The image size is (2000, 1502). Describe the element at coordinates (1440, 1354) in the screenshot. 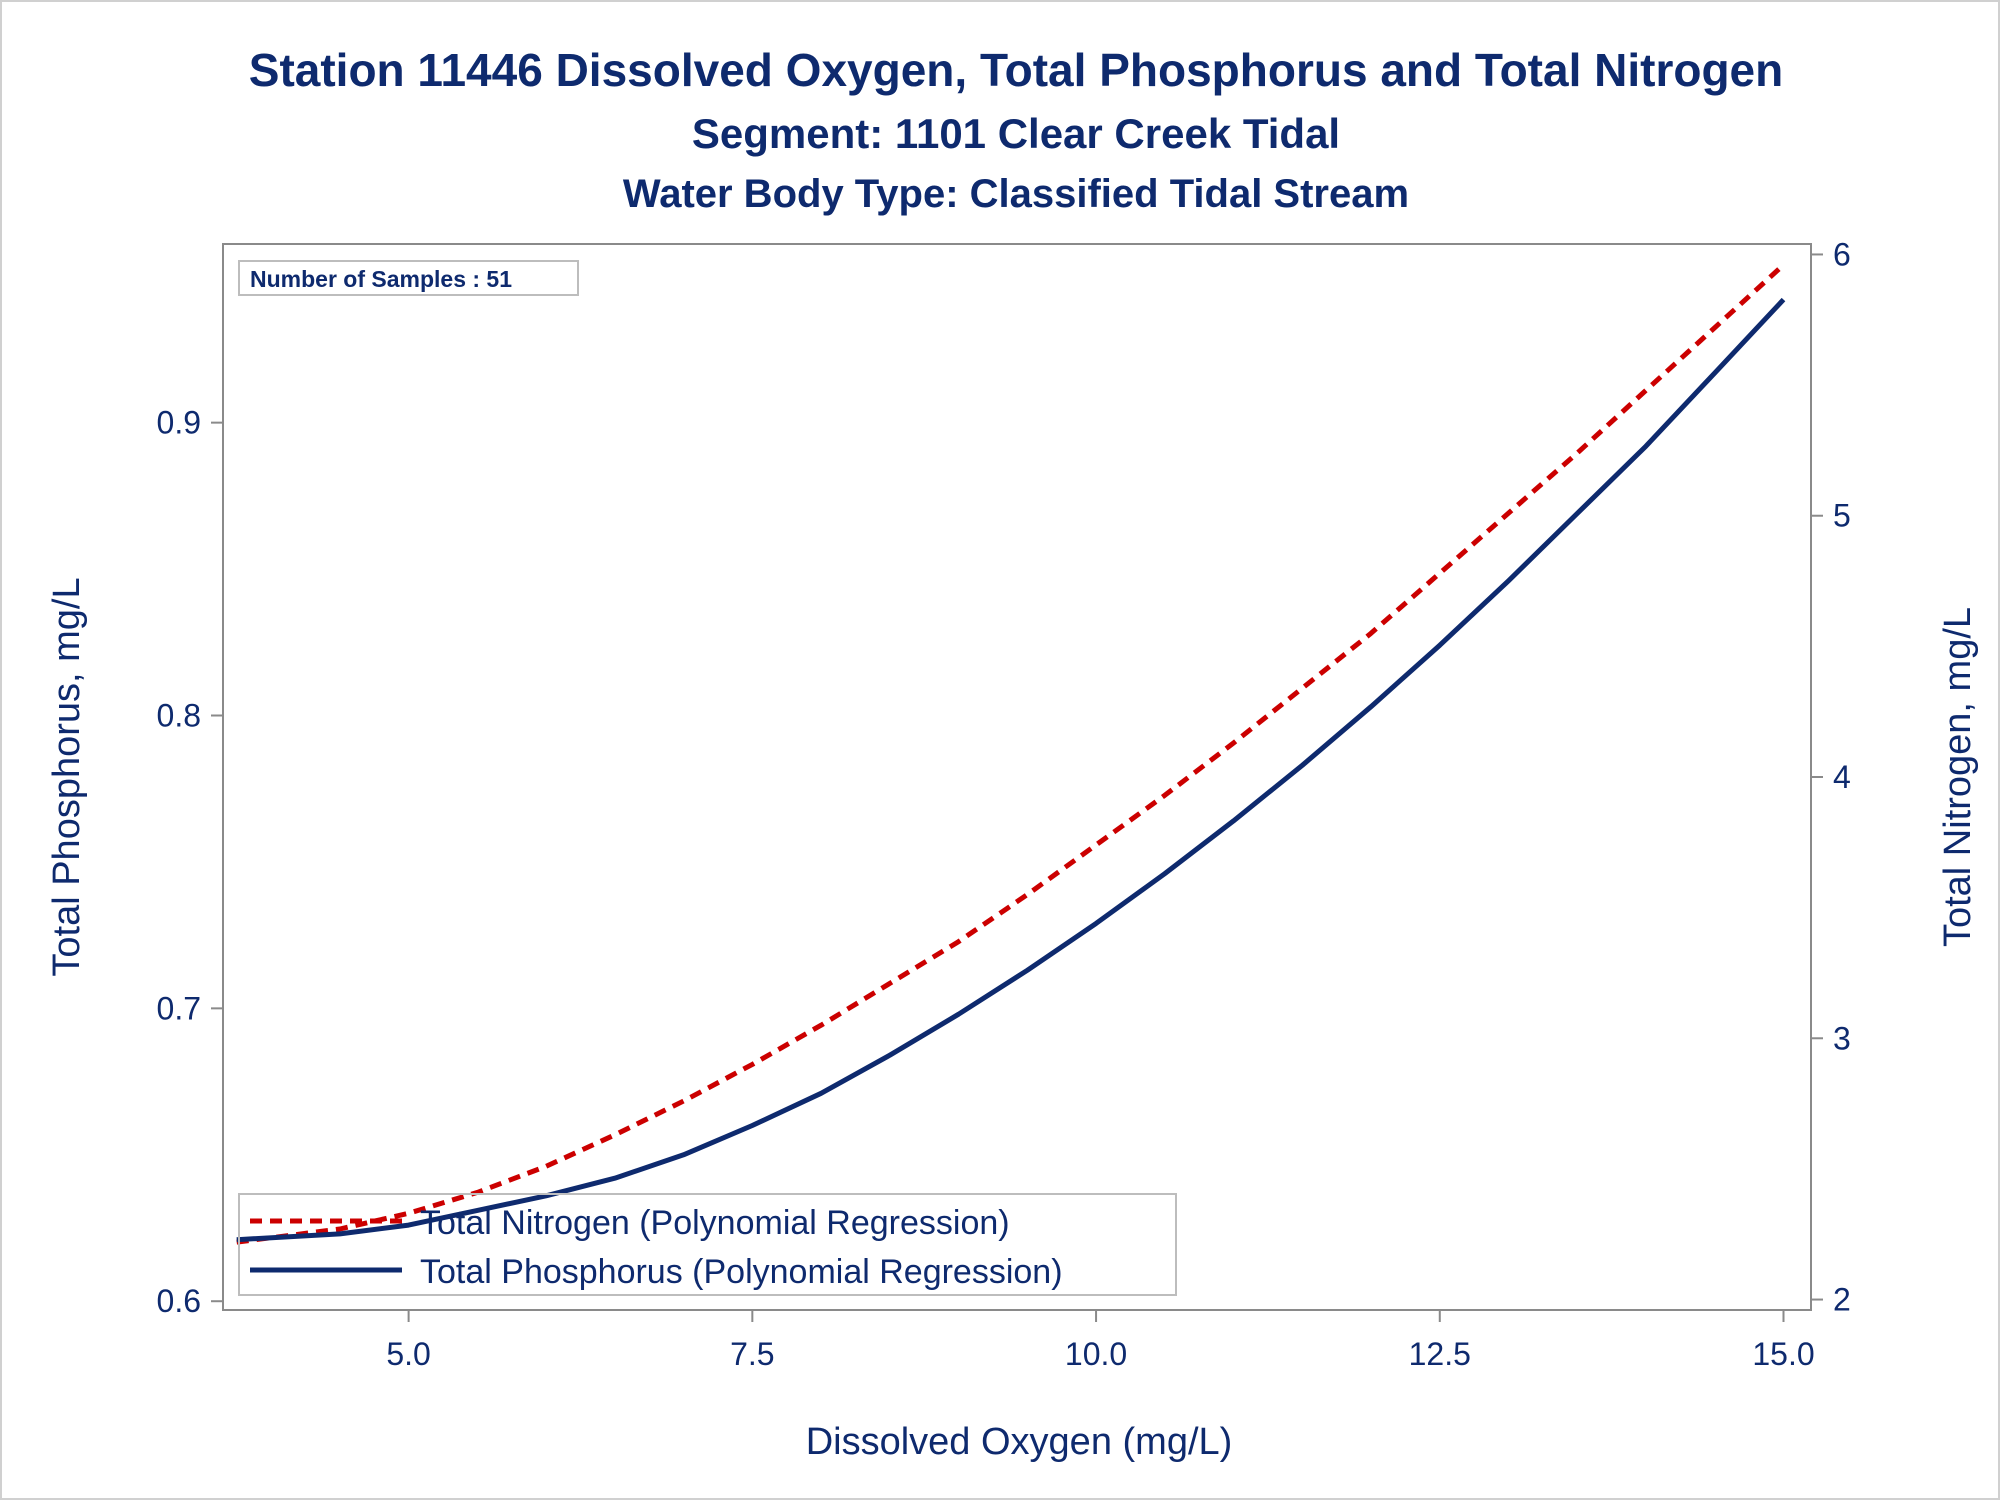

I see `x-tick-label: 12.5` at that location.